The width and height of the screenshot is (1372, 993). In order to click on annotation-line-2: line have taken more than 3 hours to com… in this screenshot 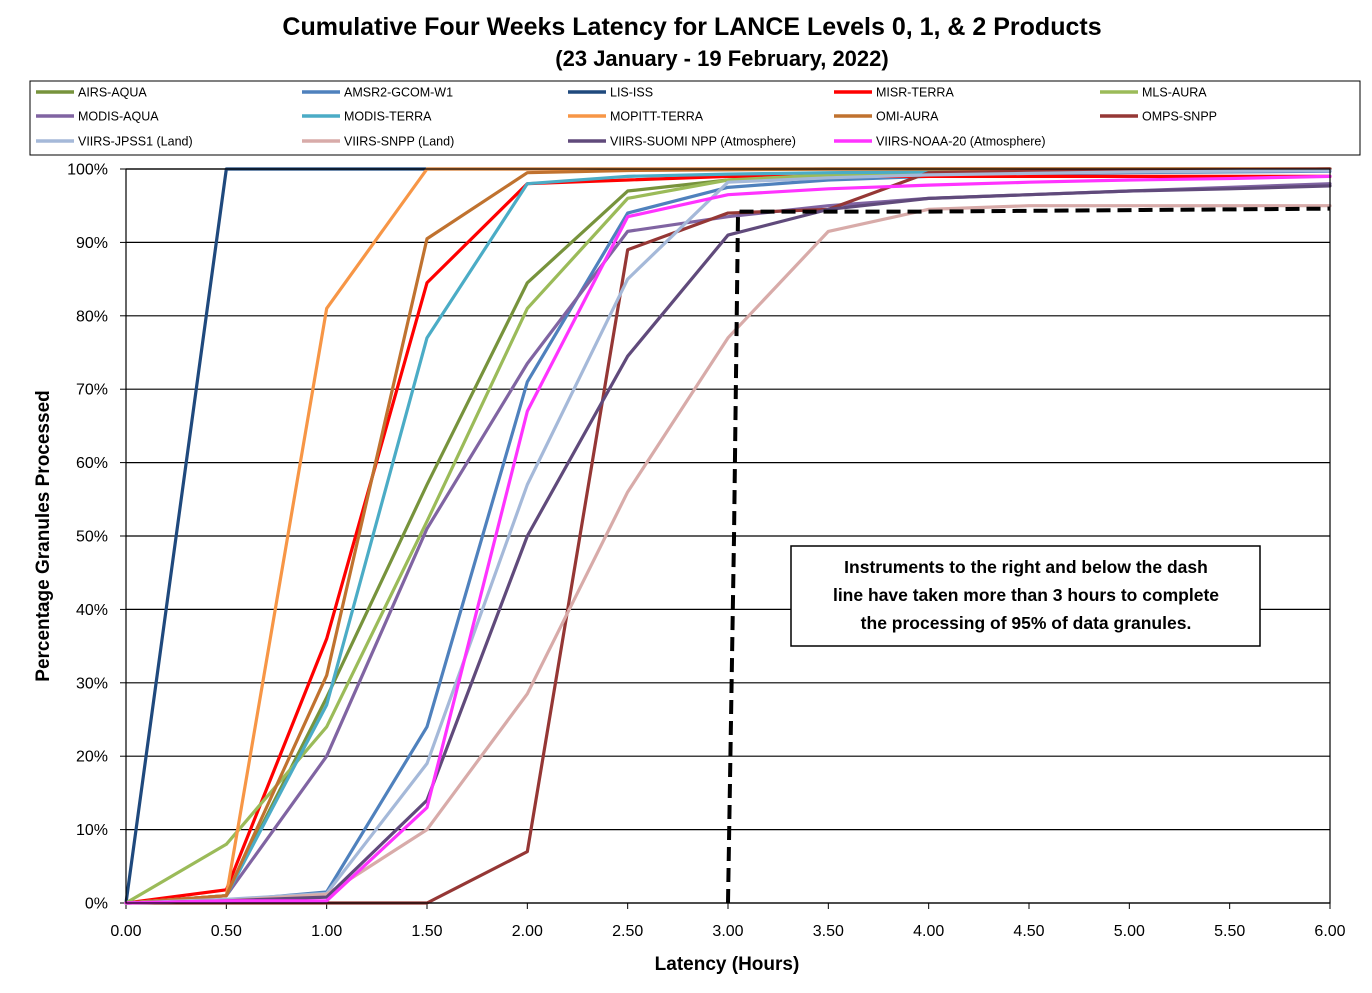, I will do `click(1026, 595)`.